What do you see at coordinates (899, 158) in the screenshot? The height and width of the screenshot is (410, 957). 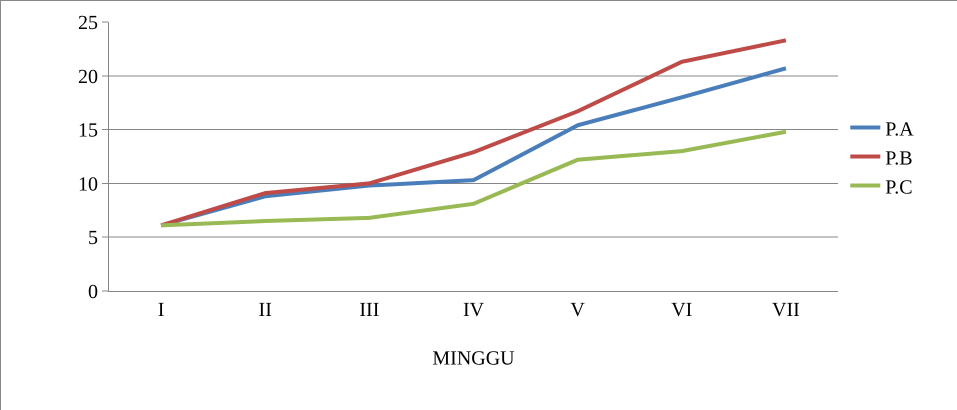 I see `legend-label: P.B` at bounding box center [899, 158].